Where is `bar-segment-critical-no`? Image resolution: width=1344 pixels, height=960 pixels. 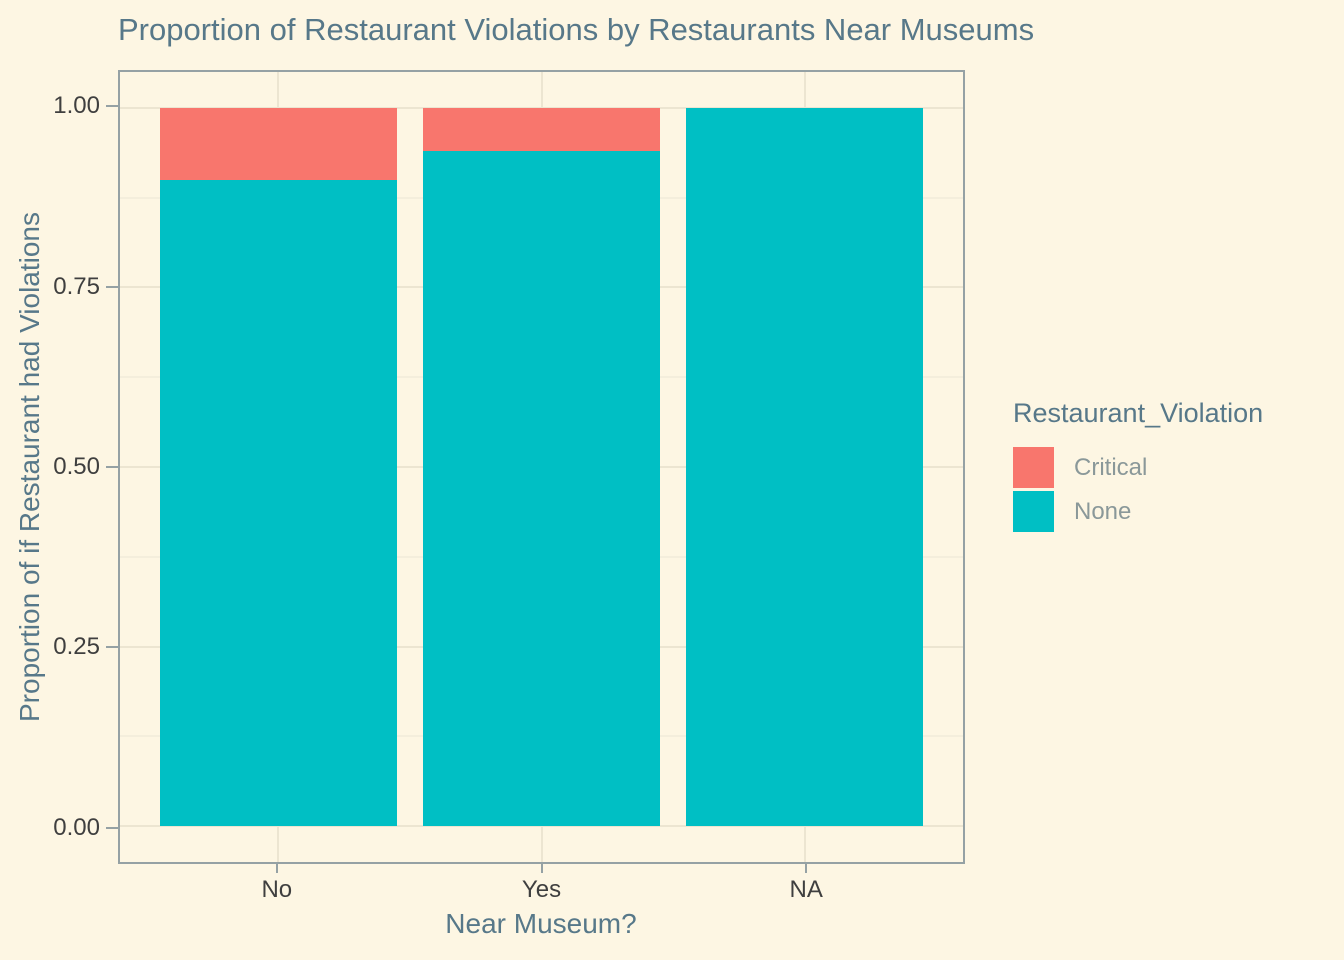 bar-segment-critical-no is located at coordinates (278, 143).